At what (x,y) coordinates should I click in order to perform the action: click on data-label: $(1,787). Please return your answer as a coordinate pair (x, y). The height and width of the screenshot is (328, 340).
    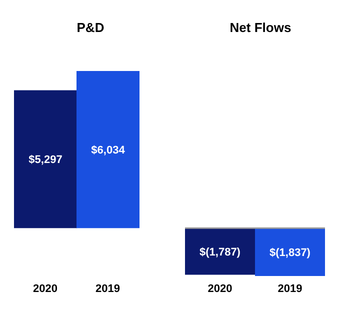
    Looking at the image, I should click on (220, 252).